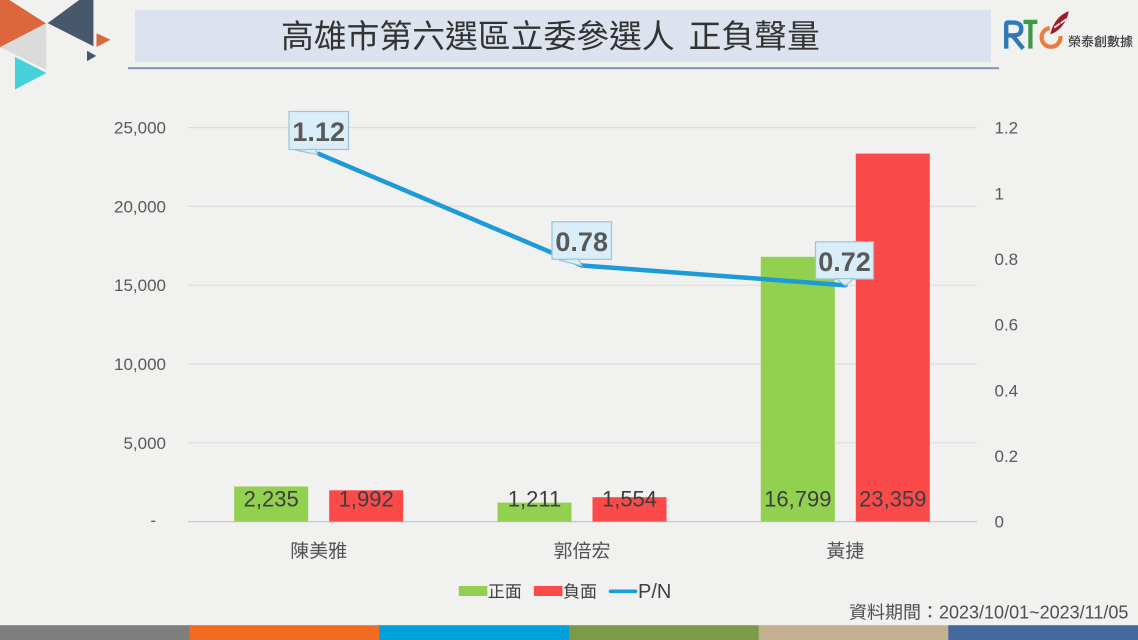 This screenshot has height=640, width=1138. Describe the element at coordinates (366, 499) in the screenshot. I see `svg-text: 1,992` at that location.